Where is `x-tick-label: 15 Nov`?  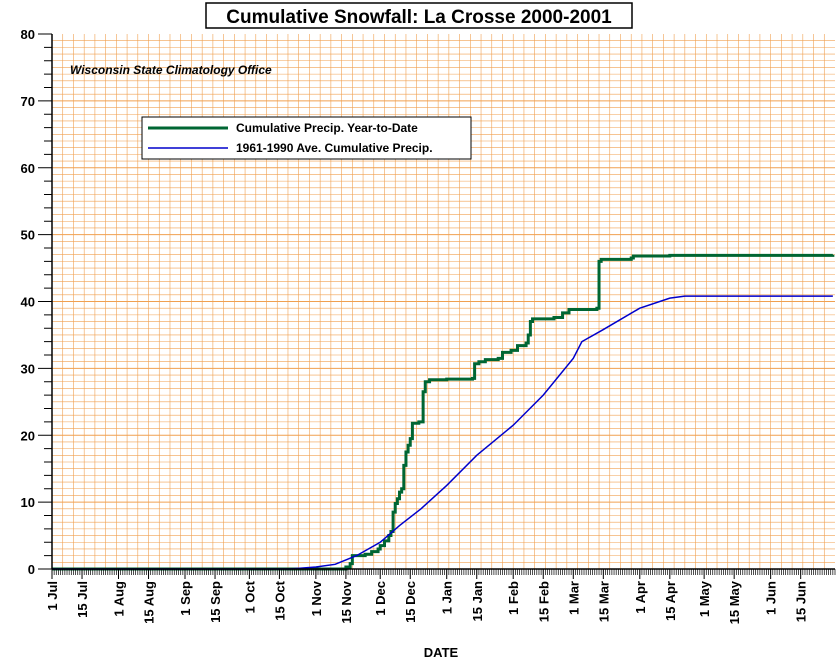 x-tick-label: 15 Nov is located at coordinates (346, 601).